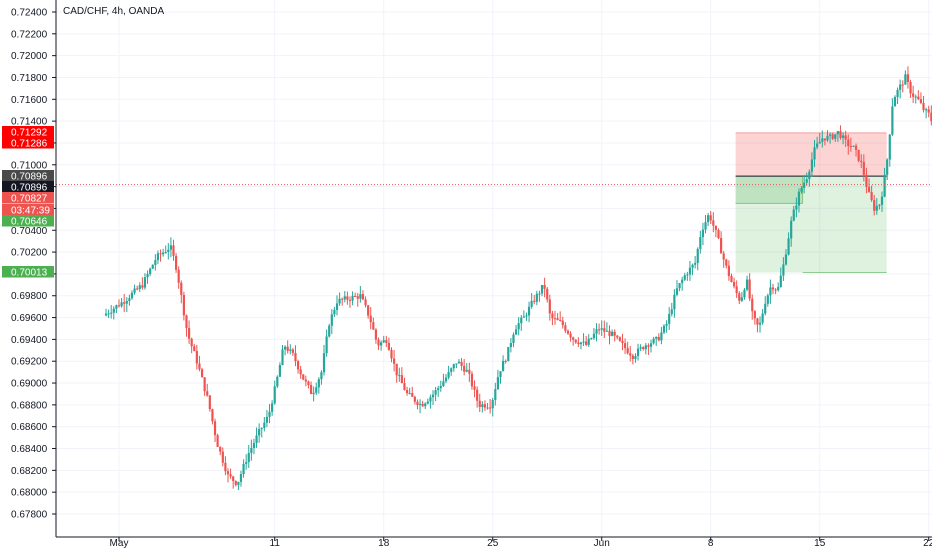 This screenshot has width=932, height=550. What do you see at coordinates (927, 543) in the screenshot?
I see `x-tick-label: 22` at bounding box center [927, 543].